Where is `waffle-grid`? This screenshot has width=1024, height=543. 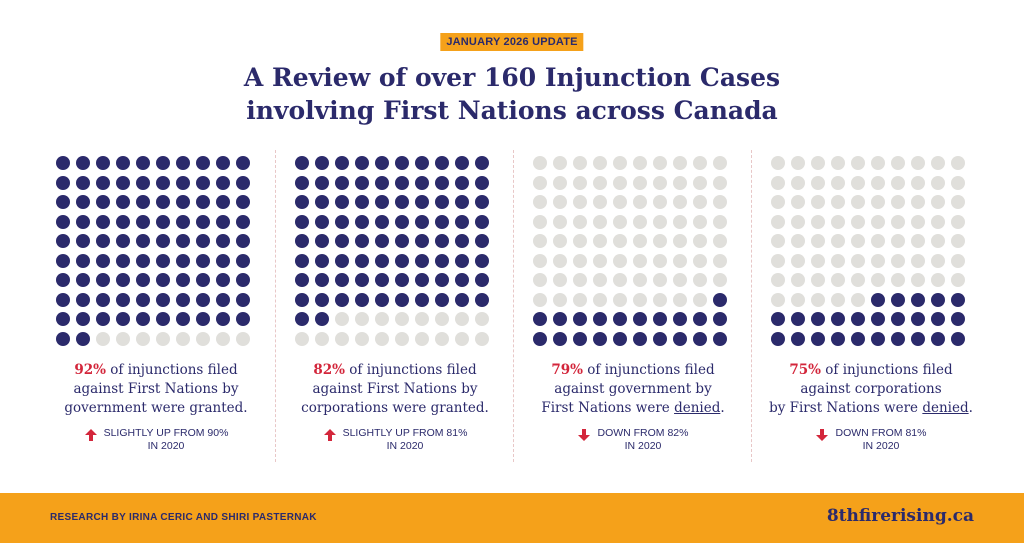
waffle-grid is located at coordinates (633, 252).